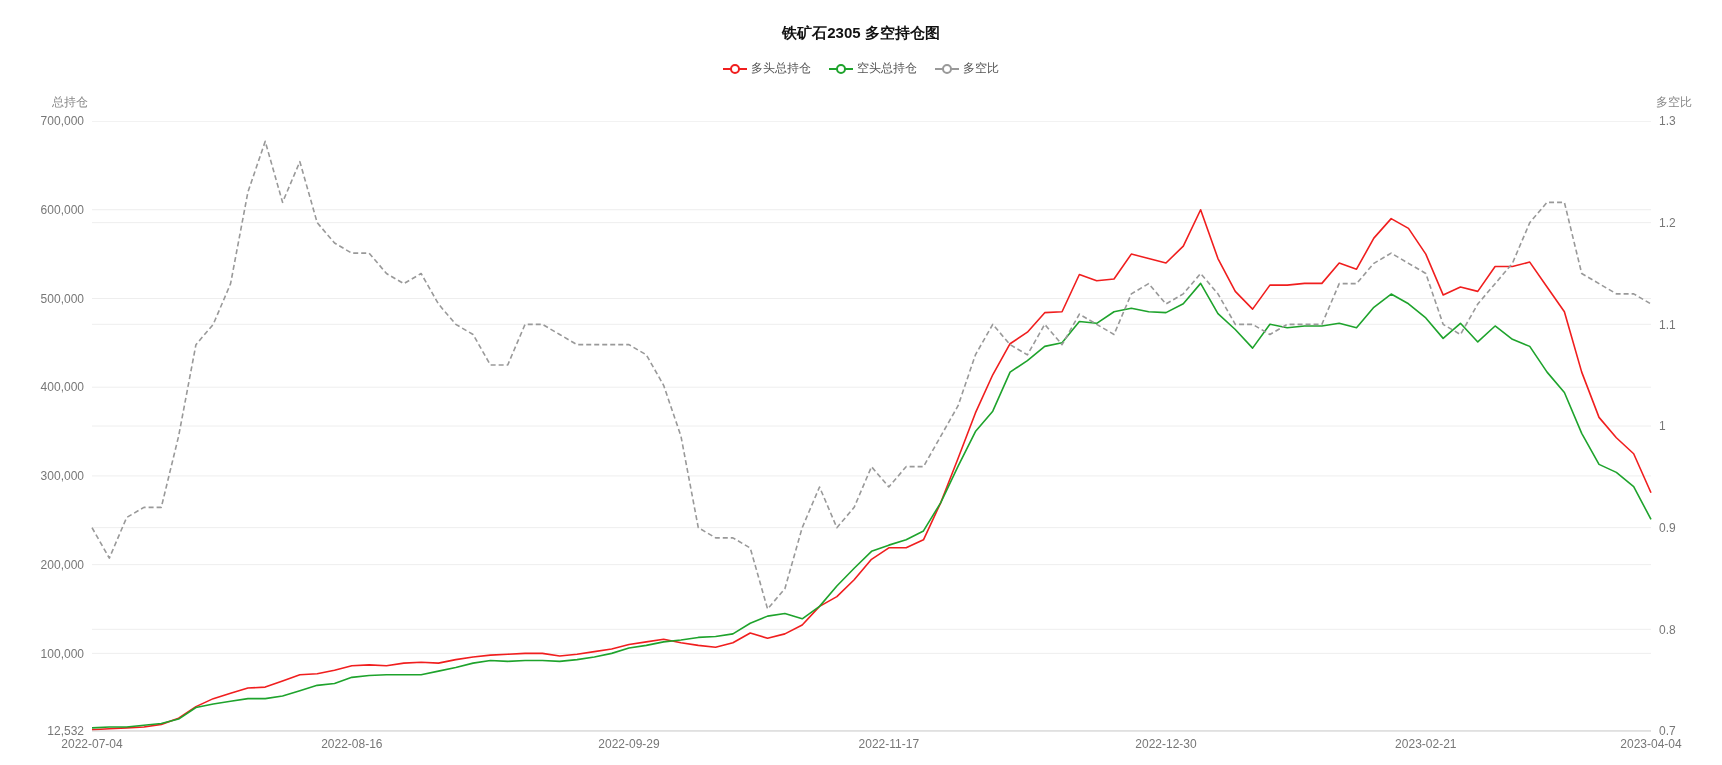  Describe the element at coordinates (1166, 743) in the screenshot. I see `x-tick-label: 2022-12-30` at that location.